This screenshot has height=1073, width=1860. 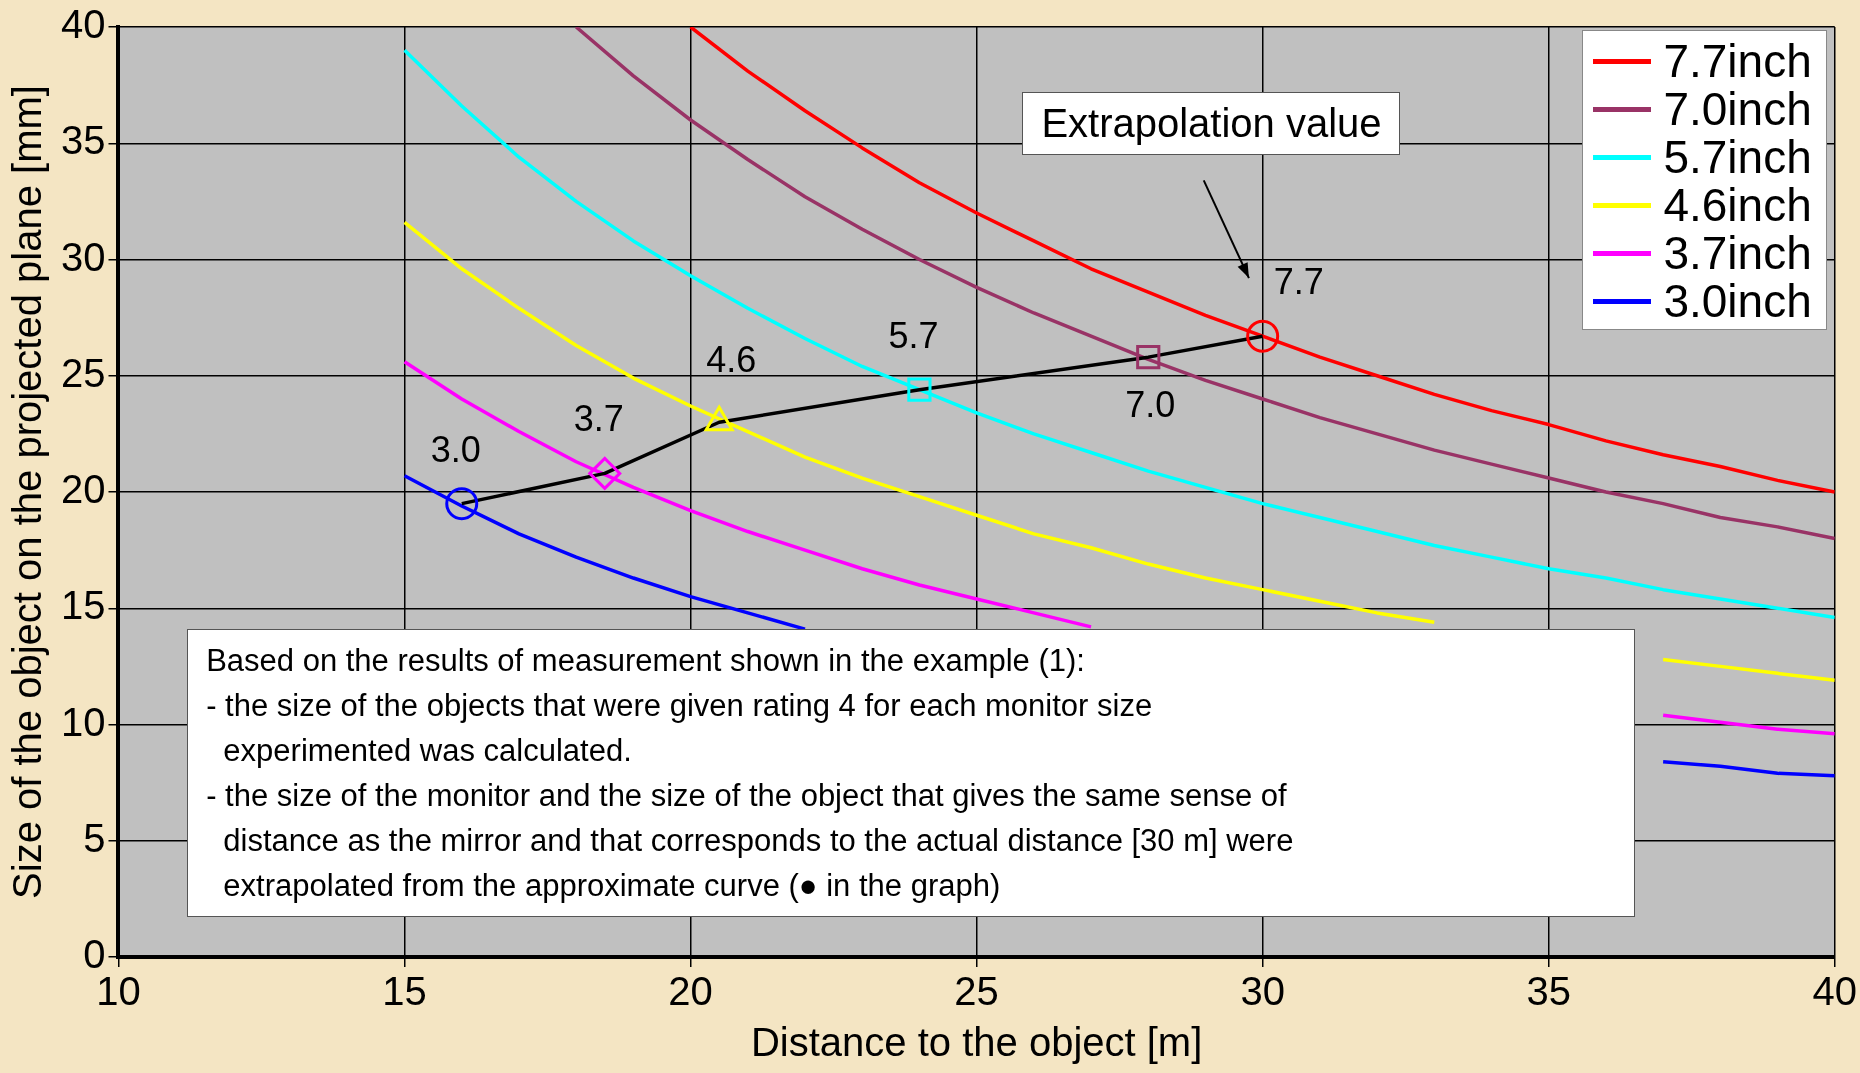 I want to click on x-tick-label: 35, so click(x=1548, y=991).